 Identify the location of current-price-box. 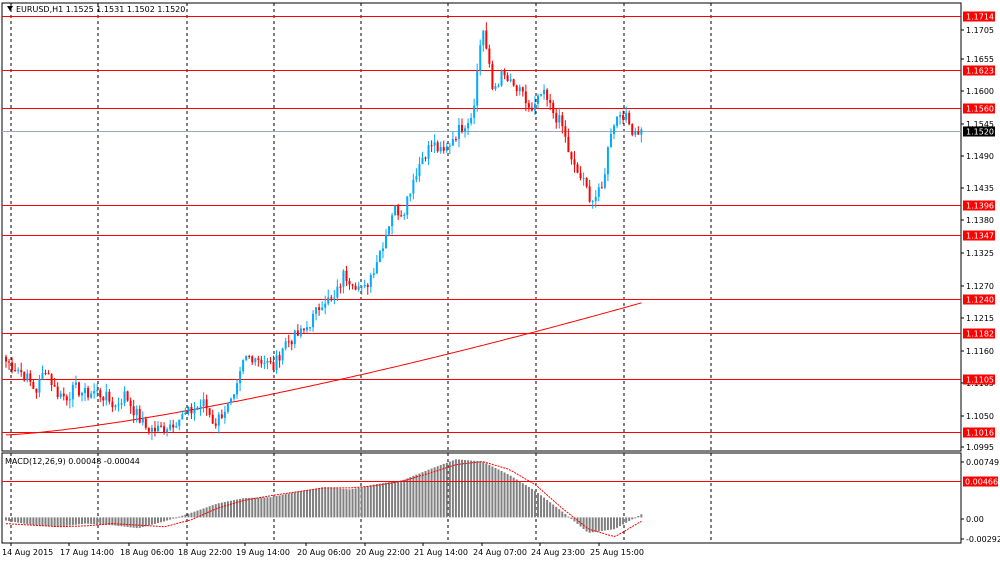
(979, 131).